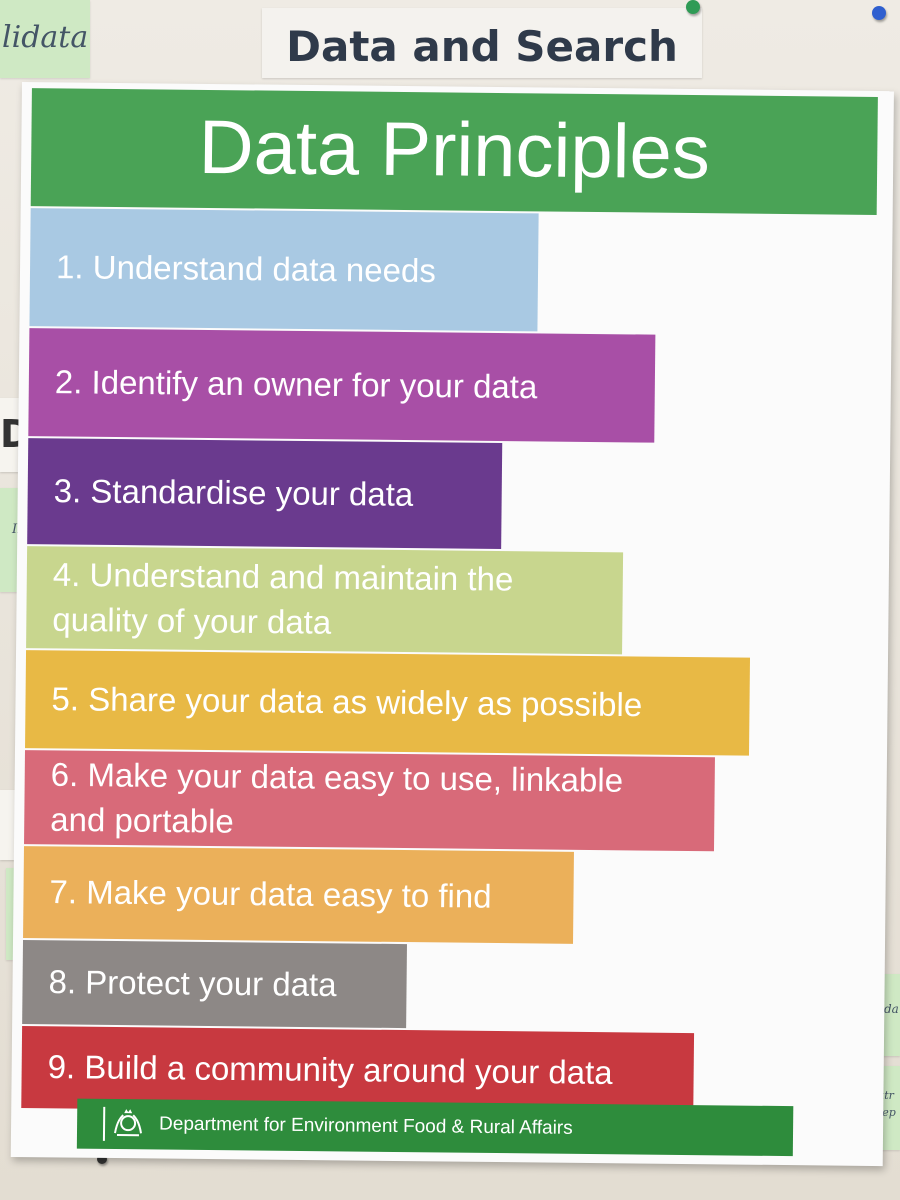  I want to click on principle-text-9: 9. Build a community around your data, so click(330, 1069).